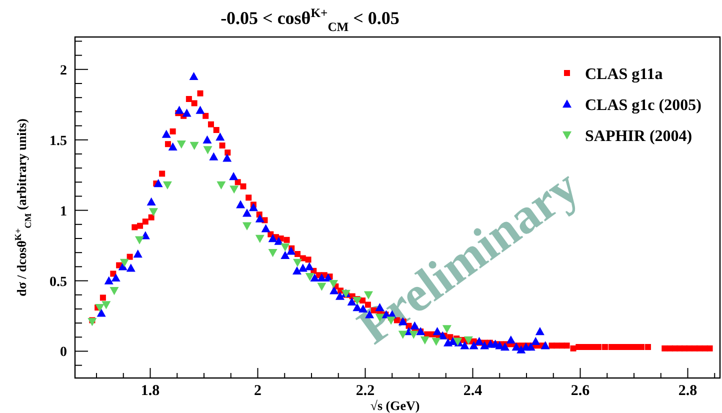 The image size is (722, 413). Describe the element at coordinates (258, 391) in the screenshot. I see `x-tick-label: 2` at that location.